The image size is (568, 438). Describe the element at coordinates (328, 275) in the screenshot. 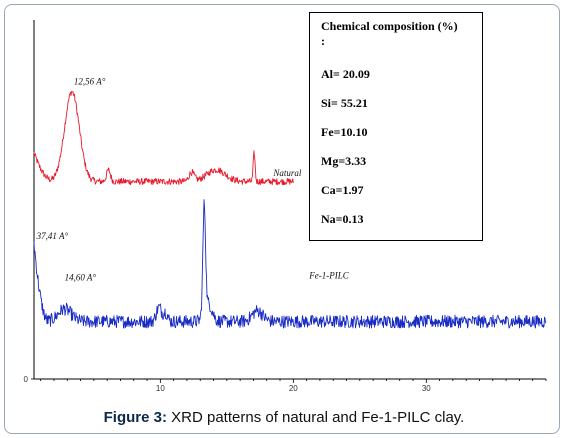

I see `series-annotation: Fe-1-PILC` at that location.